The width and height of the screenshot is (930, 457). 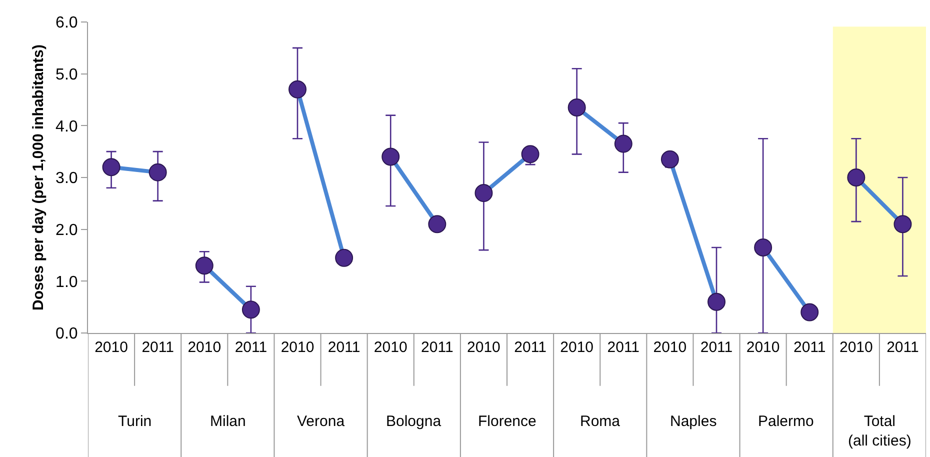 I want to click on text: Milan, so click(x=228, y=421).